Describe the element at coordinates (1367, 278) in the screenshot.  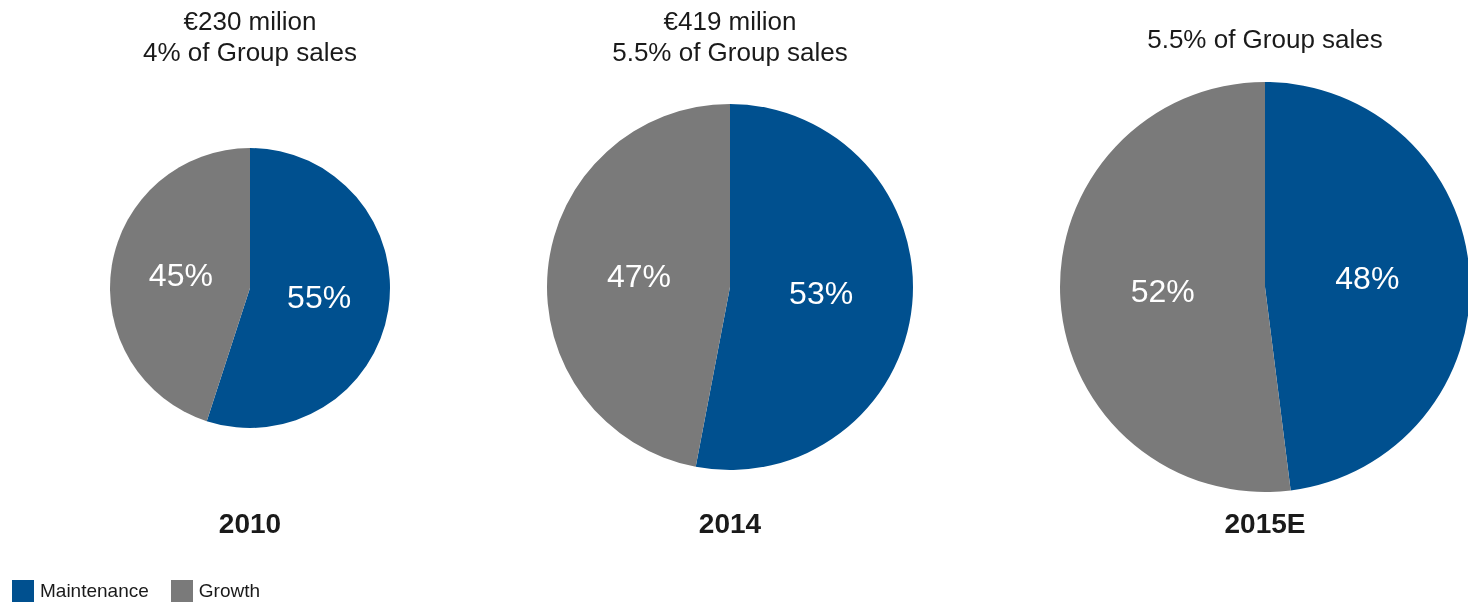
I see `data-label: 48%` at that location.